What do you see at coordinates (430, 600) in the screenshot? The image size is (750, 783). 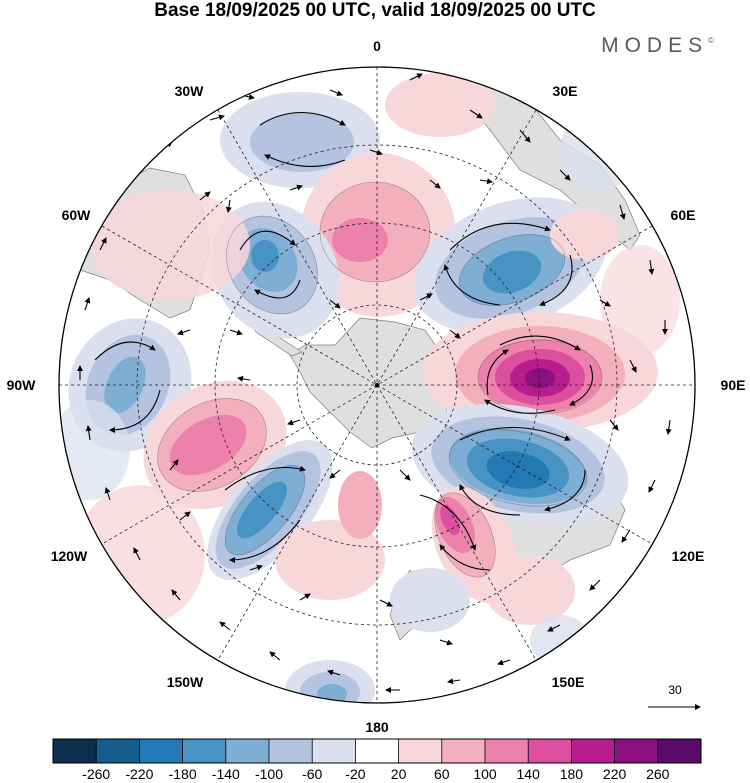 I see `cell-175e-negative` at bounding box center [430, 600].